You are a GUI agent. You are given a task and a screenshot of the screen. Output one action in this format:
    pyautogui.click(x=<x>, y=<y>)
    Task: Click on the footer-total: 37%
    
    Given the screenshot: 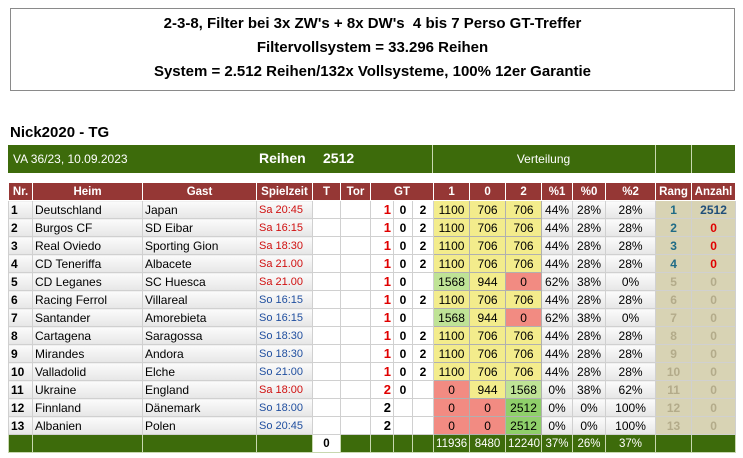 What is the action you would take?
    pyautogui.click(x=631, y=443)
    